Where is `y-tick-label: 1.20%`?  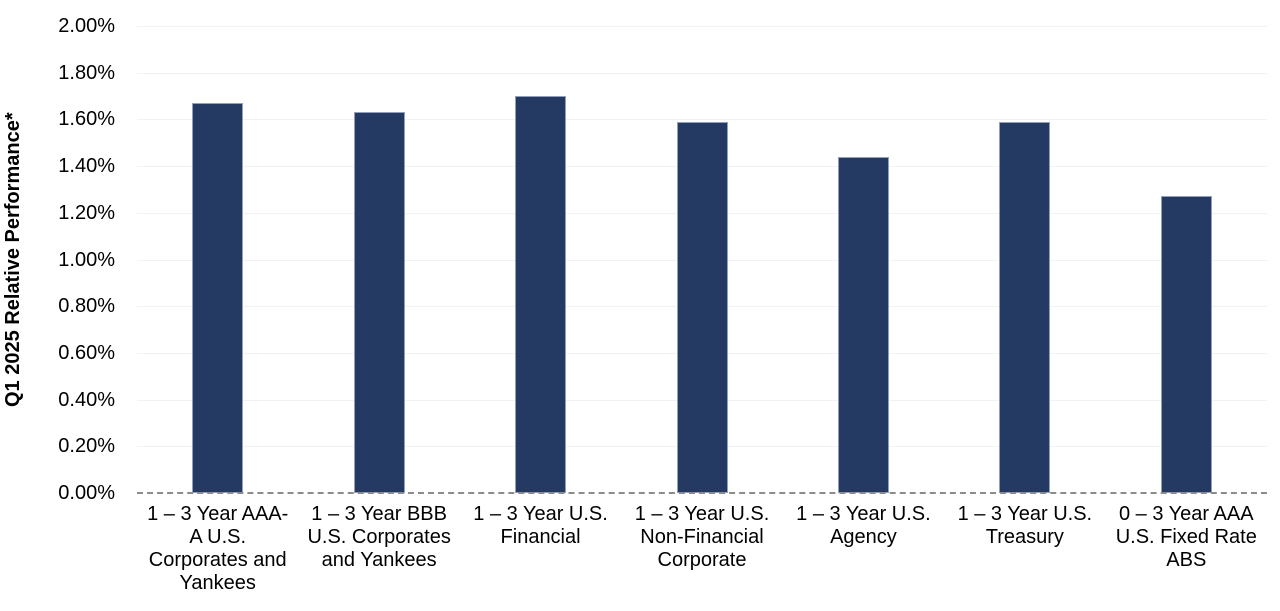 y-tick-label: 1.20% is located at coordinates (86, 212).